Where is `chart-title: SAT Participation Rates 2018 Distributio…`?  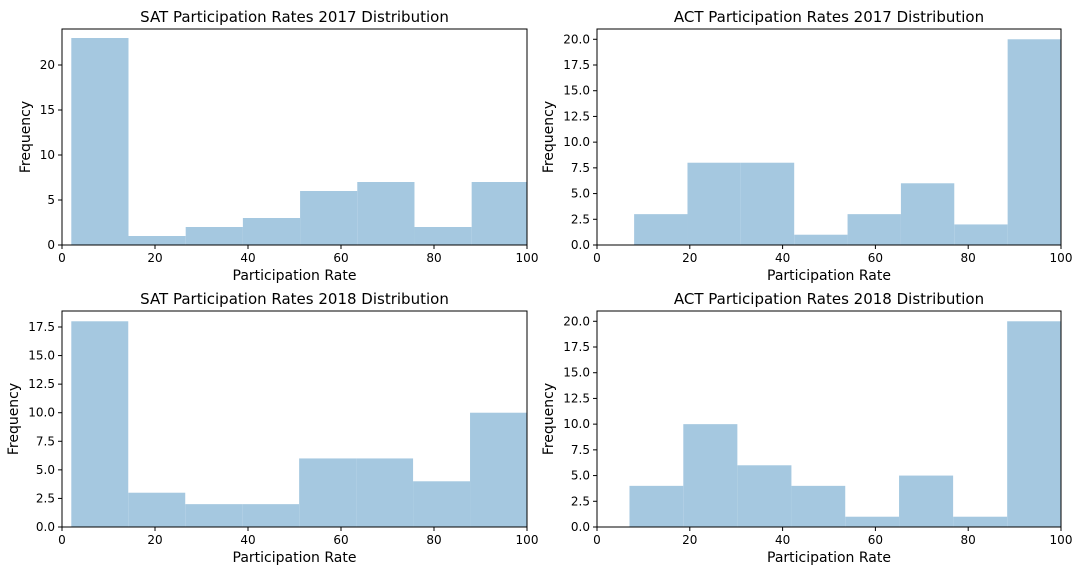 chart-title: SAT Participation Rates 2018 Distributio… is located at coordinates (294, 299).